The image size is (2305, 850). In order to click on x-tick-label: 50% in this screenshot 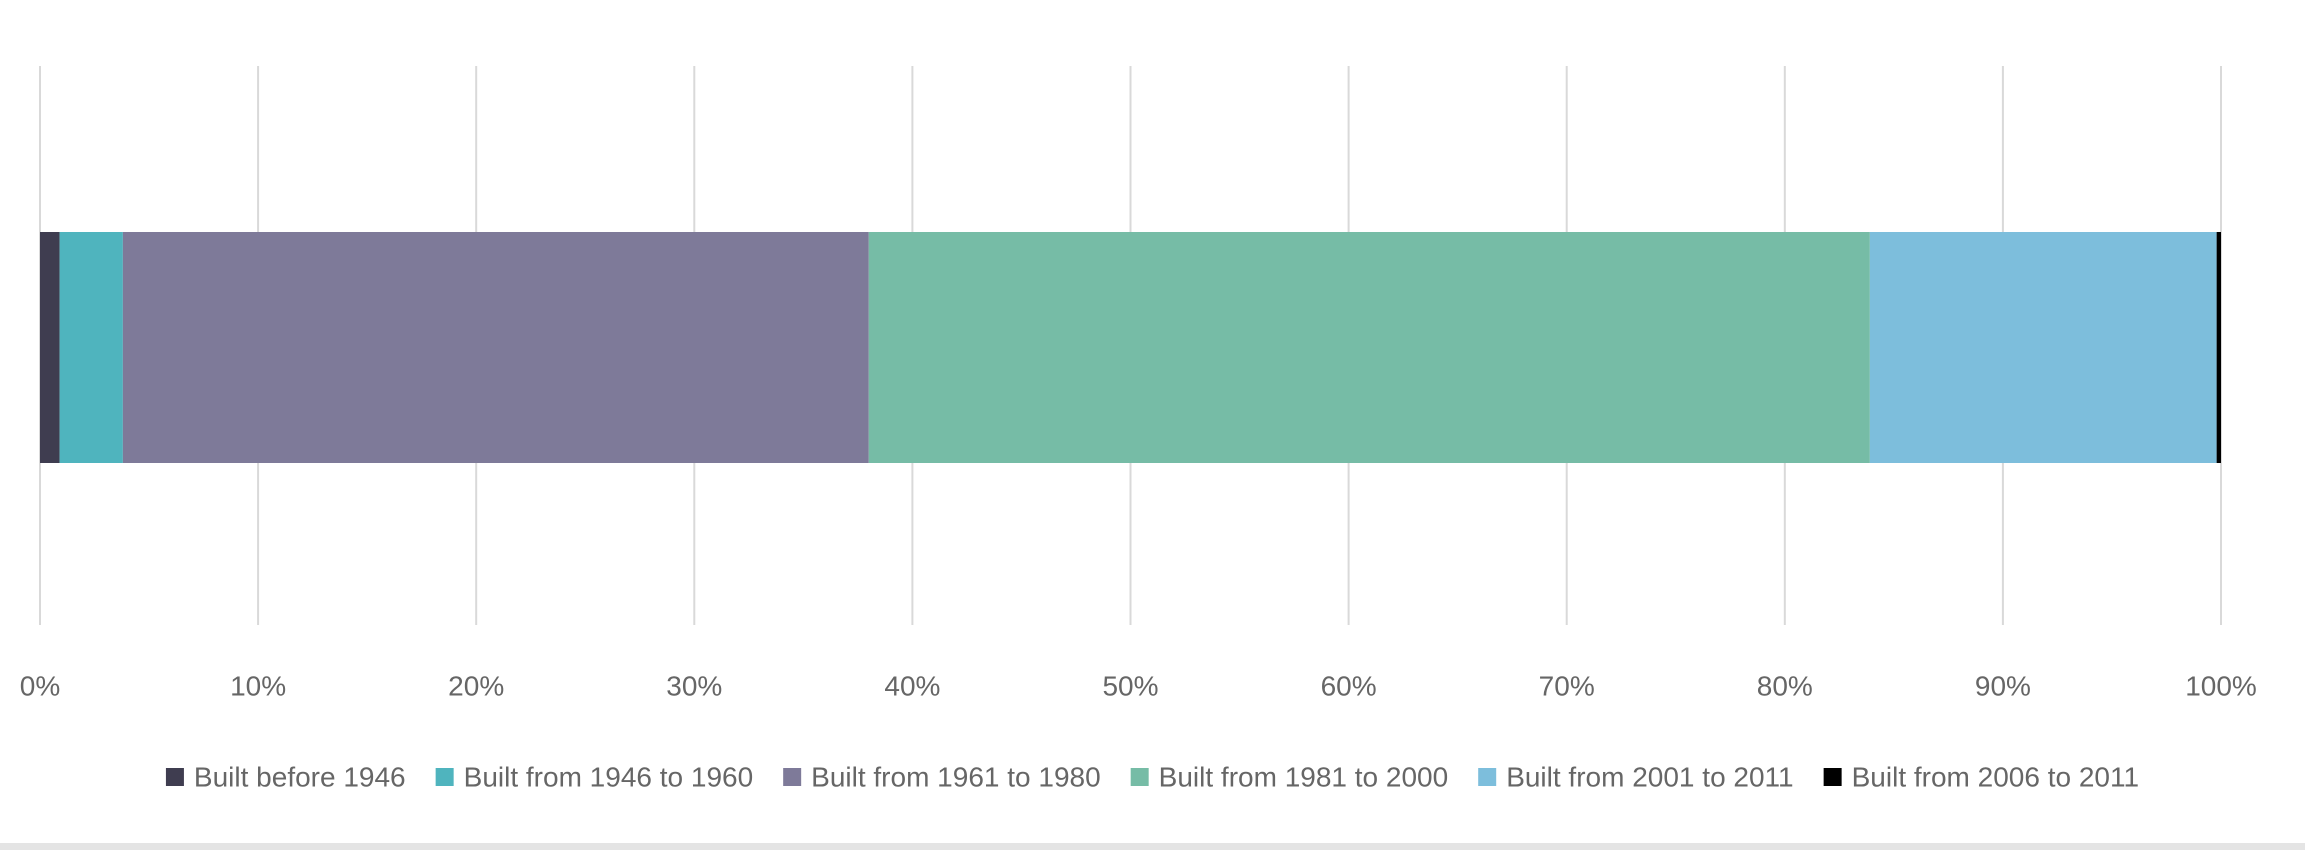, I will do `click(1130, 685)`.